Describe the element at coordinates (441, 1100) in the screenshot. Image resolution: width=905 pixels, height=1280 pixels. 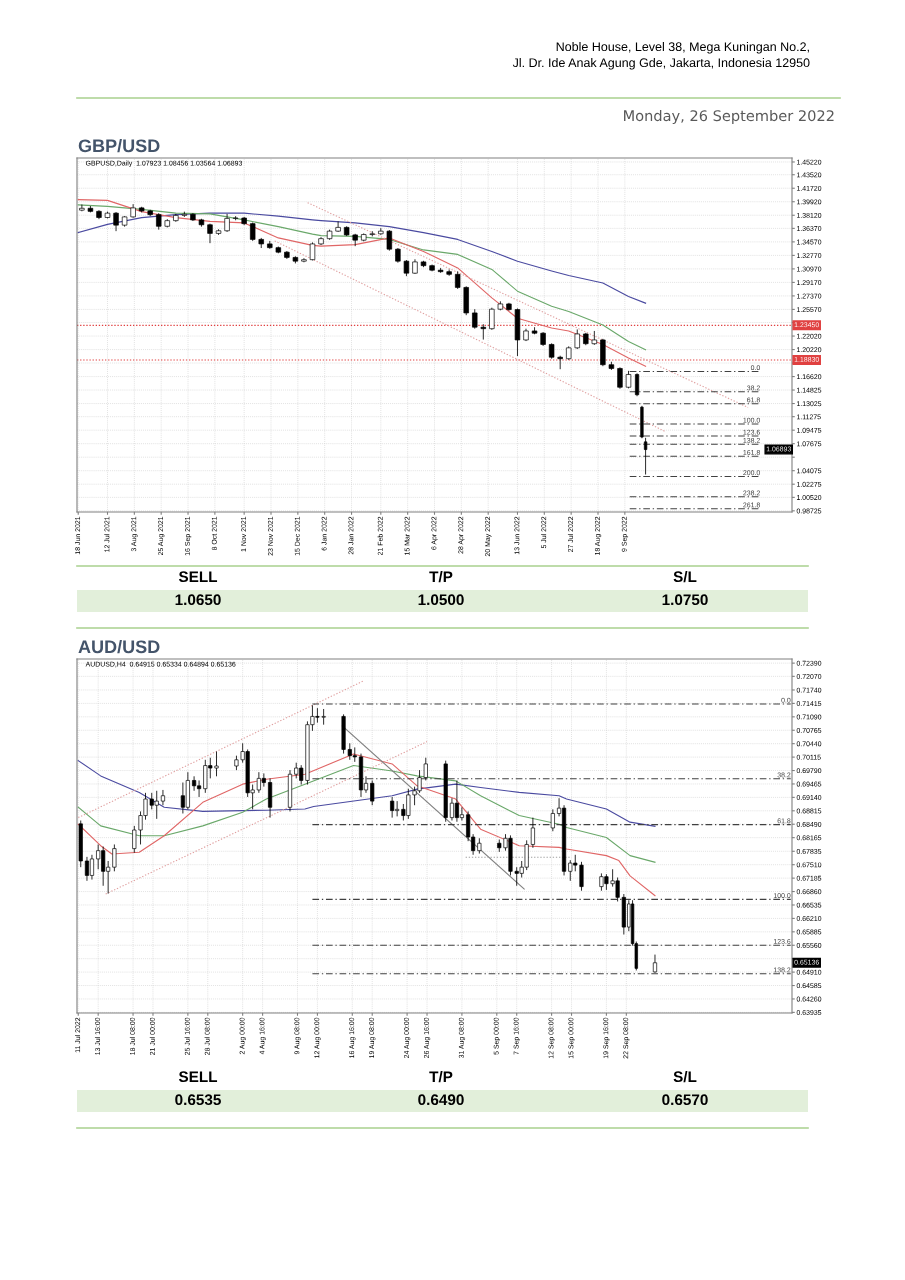
I see `text: 0.6490` at that location.